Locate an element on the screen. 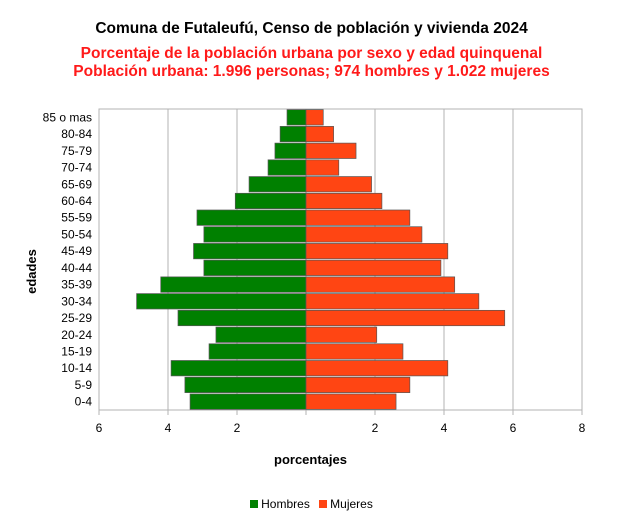 This screenshot has height=516, width=623. x-tick-label-6: 6 is located at coordinates (513, 428).